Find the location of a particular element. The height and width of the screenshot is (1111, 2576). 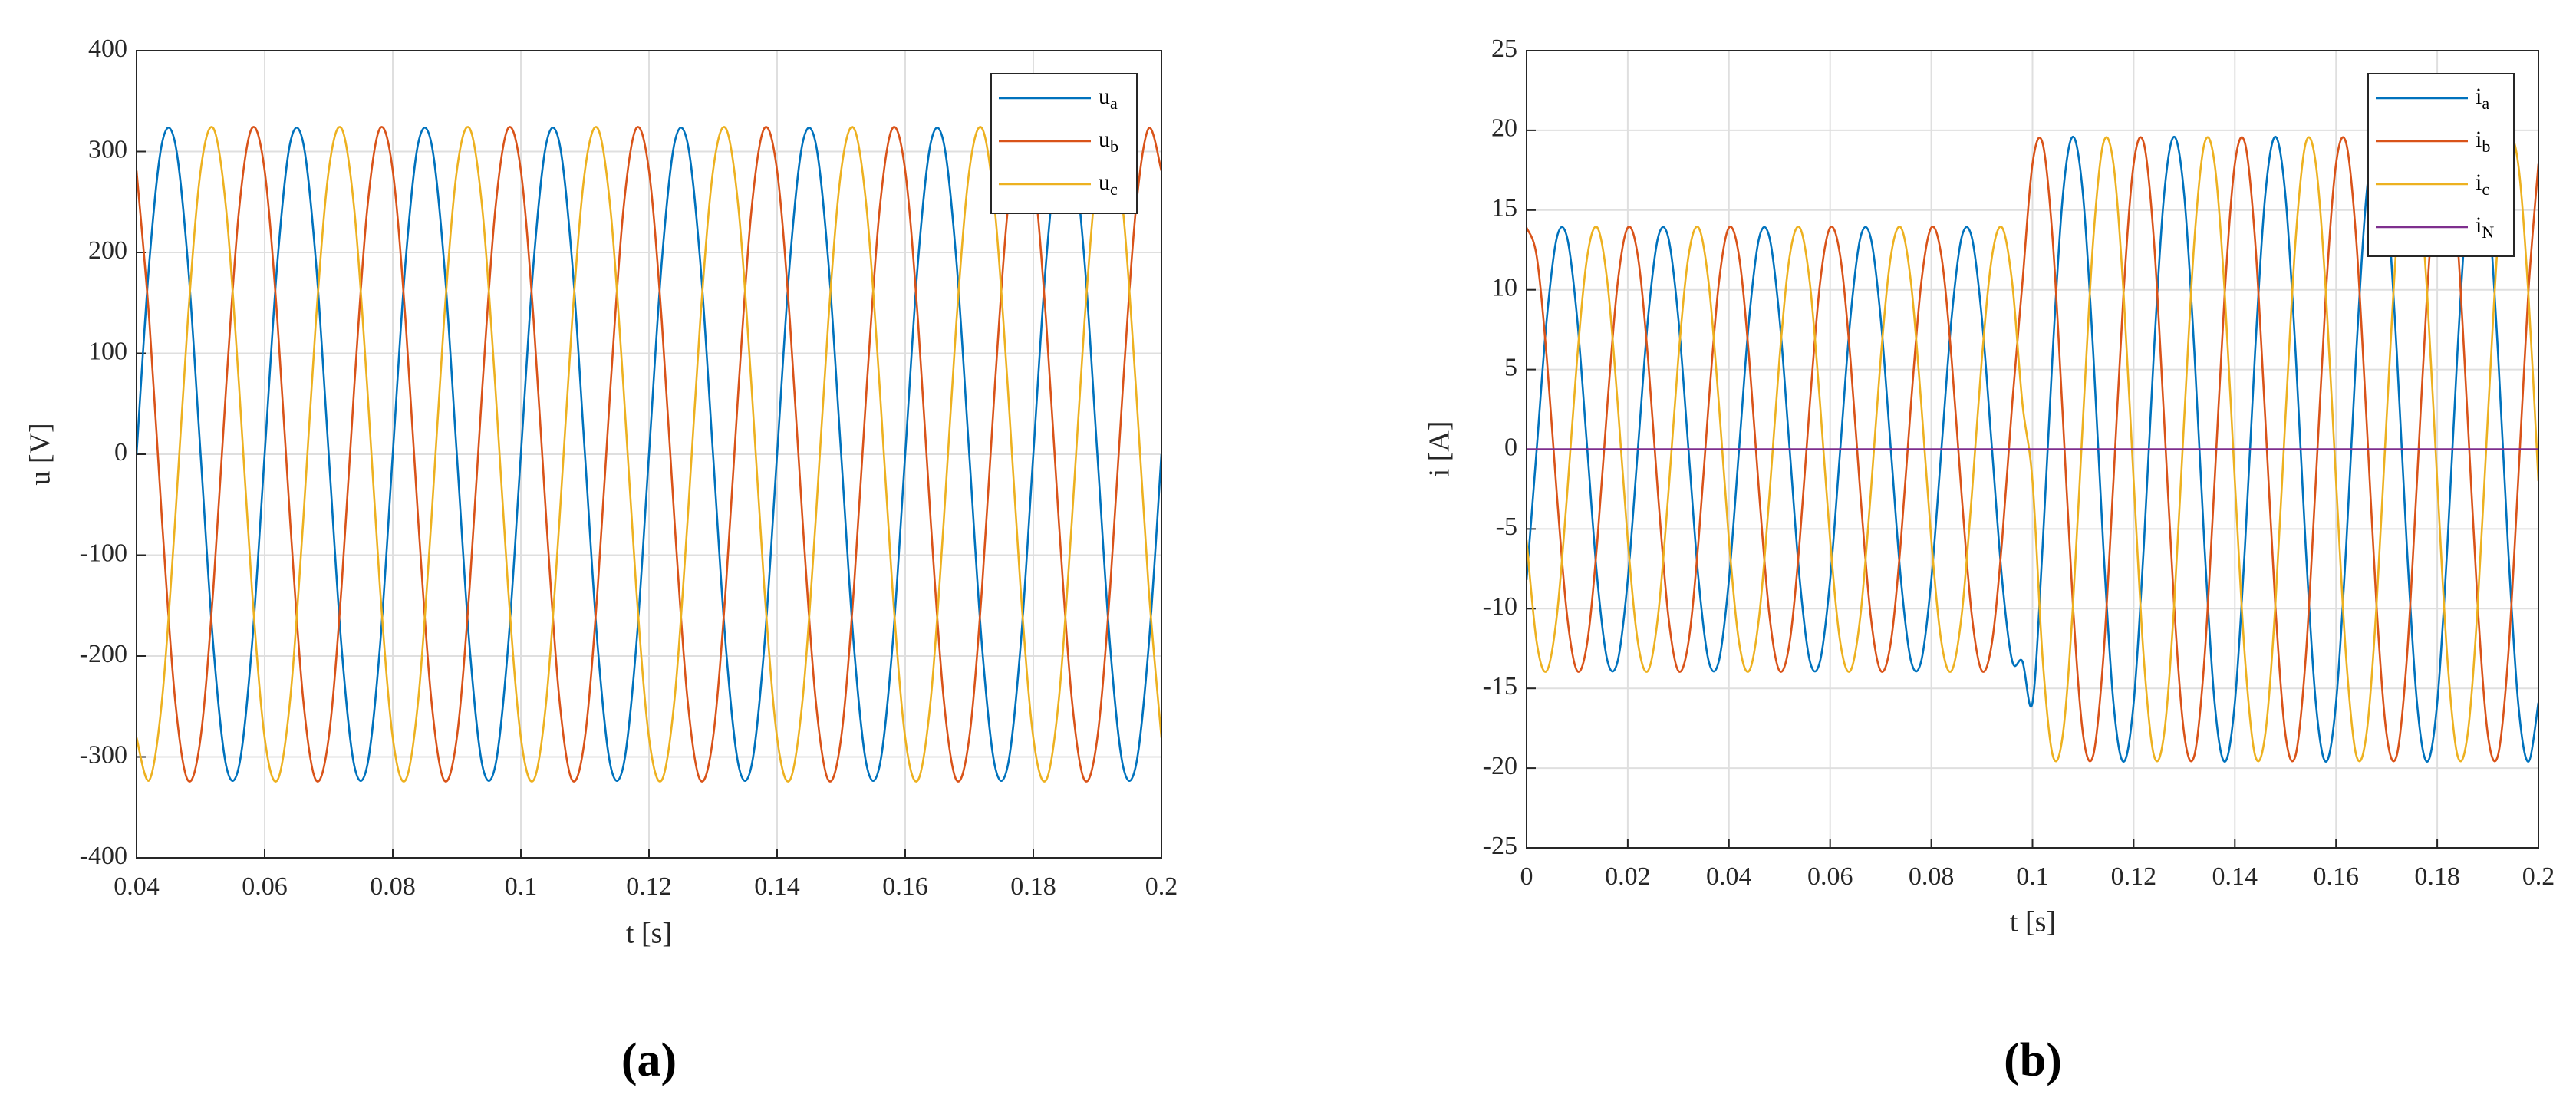

y-tick-label: 5 is located at coordinates (1510, 367).